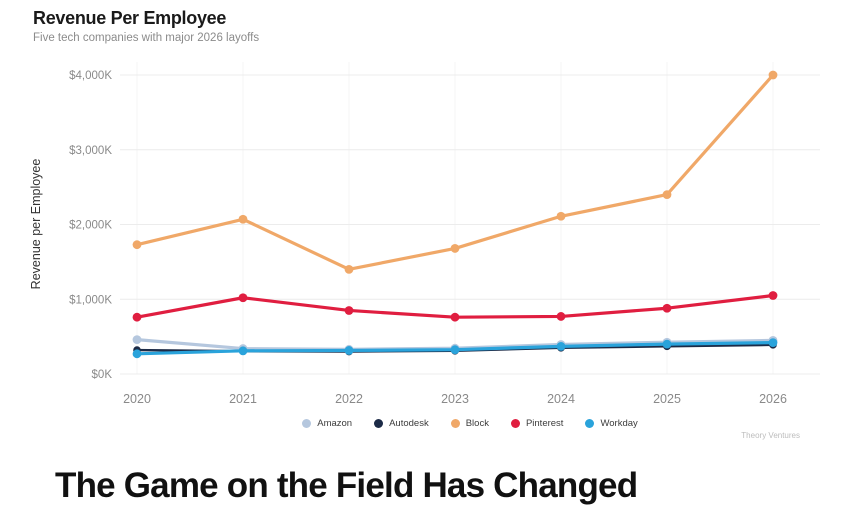 The height and width of the screenshot is (521, 848). Describe the element at coordinates (455, 399) in the screenshot. I see `x-tick-label: 2023` at that location.